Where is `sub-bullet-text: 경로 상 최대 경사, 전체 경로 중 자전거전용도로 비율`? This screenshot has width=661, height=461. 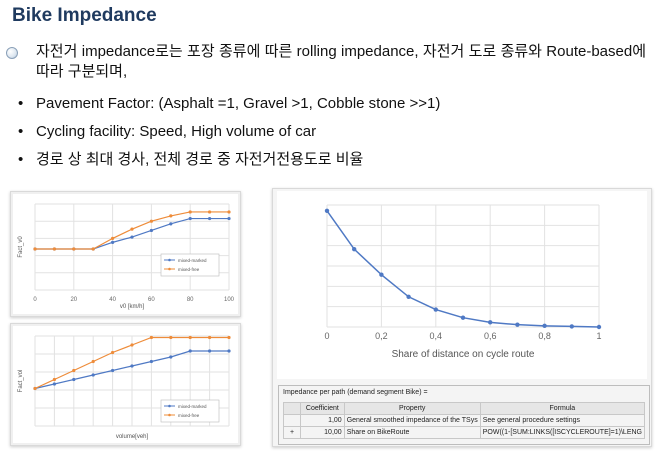 sub-bullet-text: 경로 상 최대 경사, 전체 경로 중 자전거전용도로 비율 is located at coordinates (200, 159).